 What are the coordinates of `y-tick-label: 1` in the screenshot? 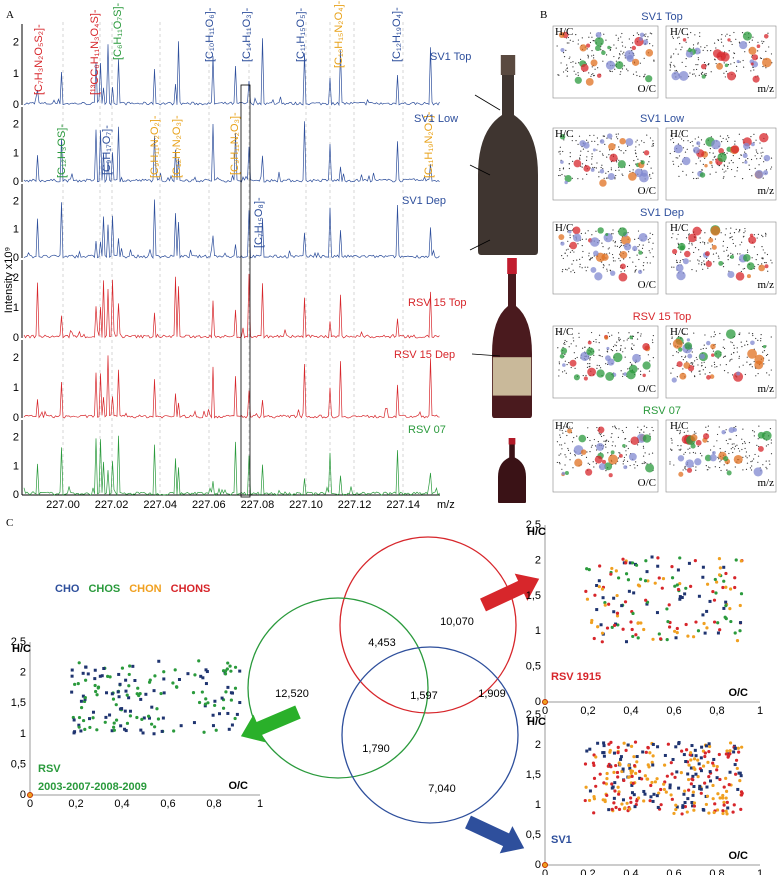 It's located at (16, 466).